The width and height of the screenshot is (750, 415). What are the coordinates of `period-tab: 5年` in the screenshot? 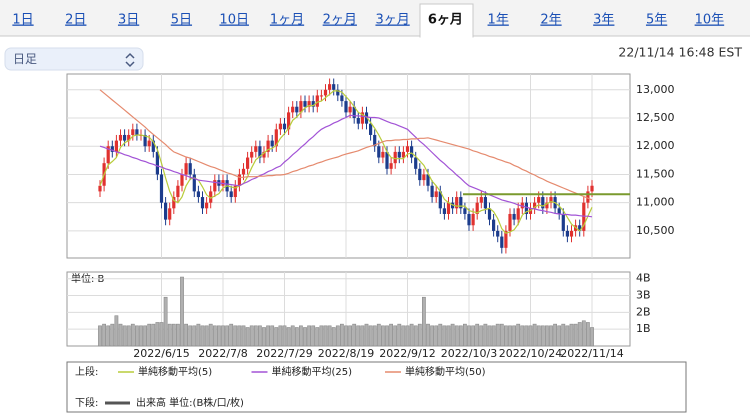 It's located at (656, 20).